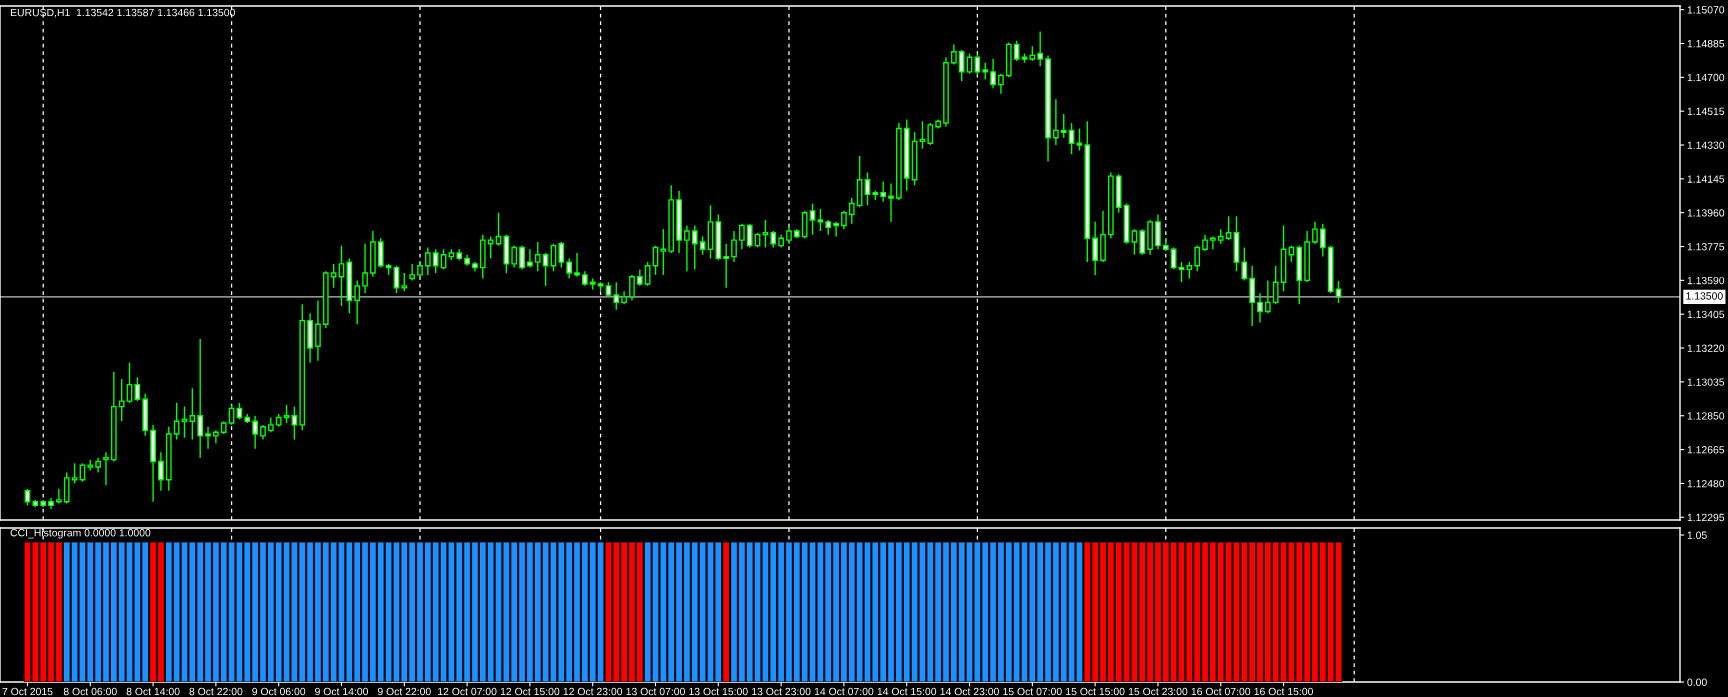  I want to click on x-tick-label: 16 Oct 15:00, so click(1283, 691).